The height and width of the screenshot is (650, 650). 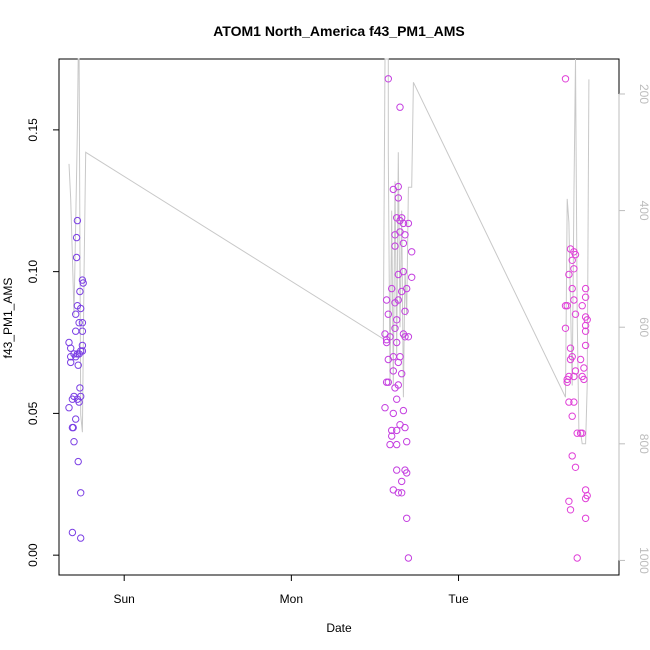 What do you see at coordinates (643, 327) in the screenshot?
I see `y2-tick-label: 600` at bounding box center [643, 327].